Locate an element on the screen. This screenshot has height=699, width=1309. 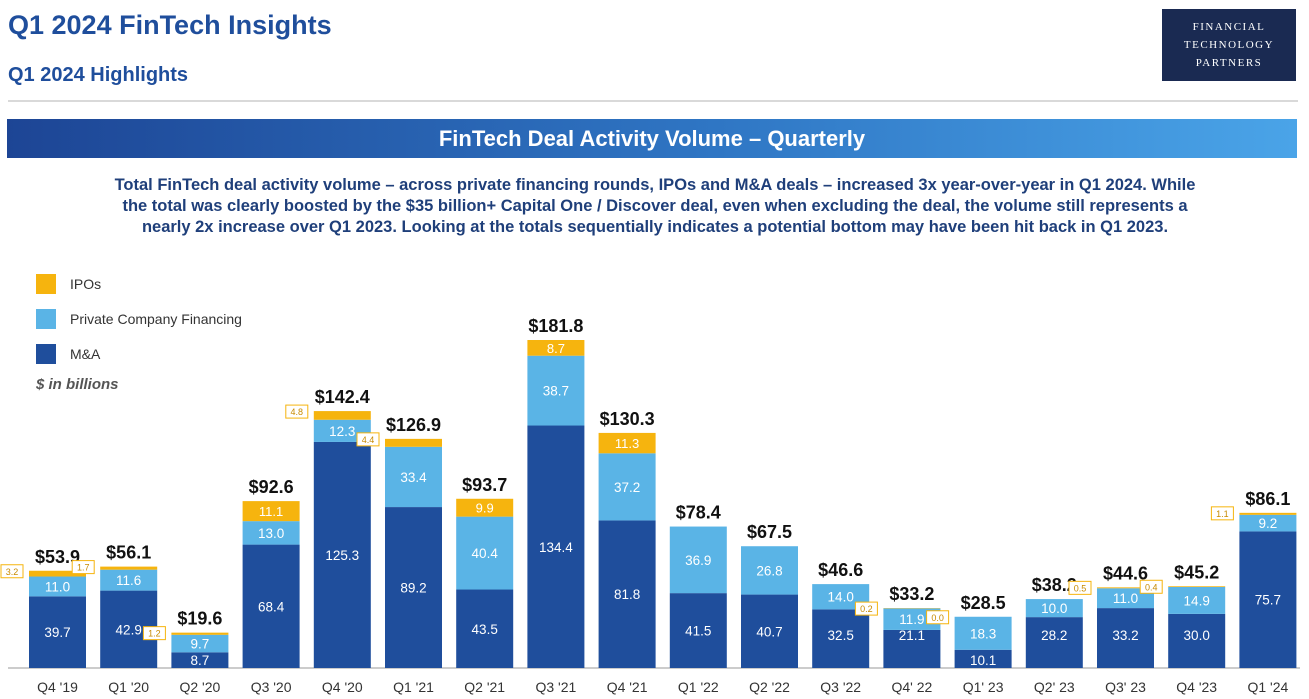
segment-label: 33.2 is located at coordinates (1125, 635).